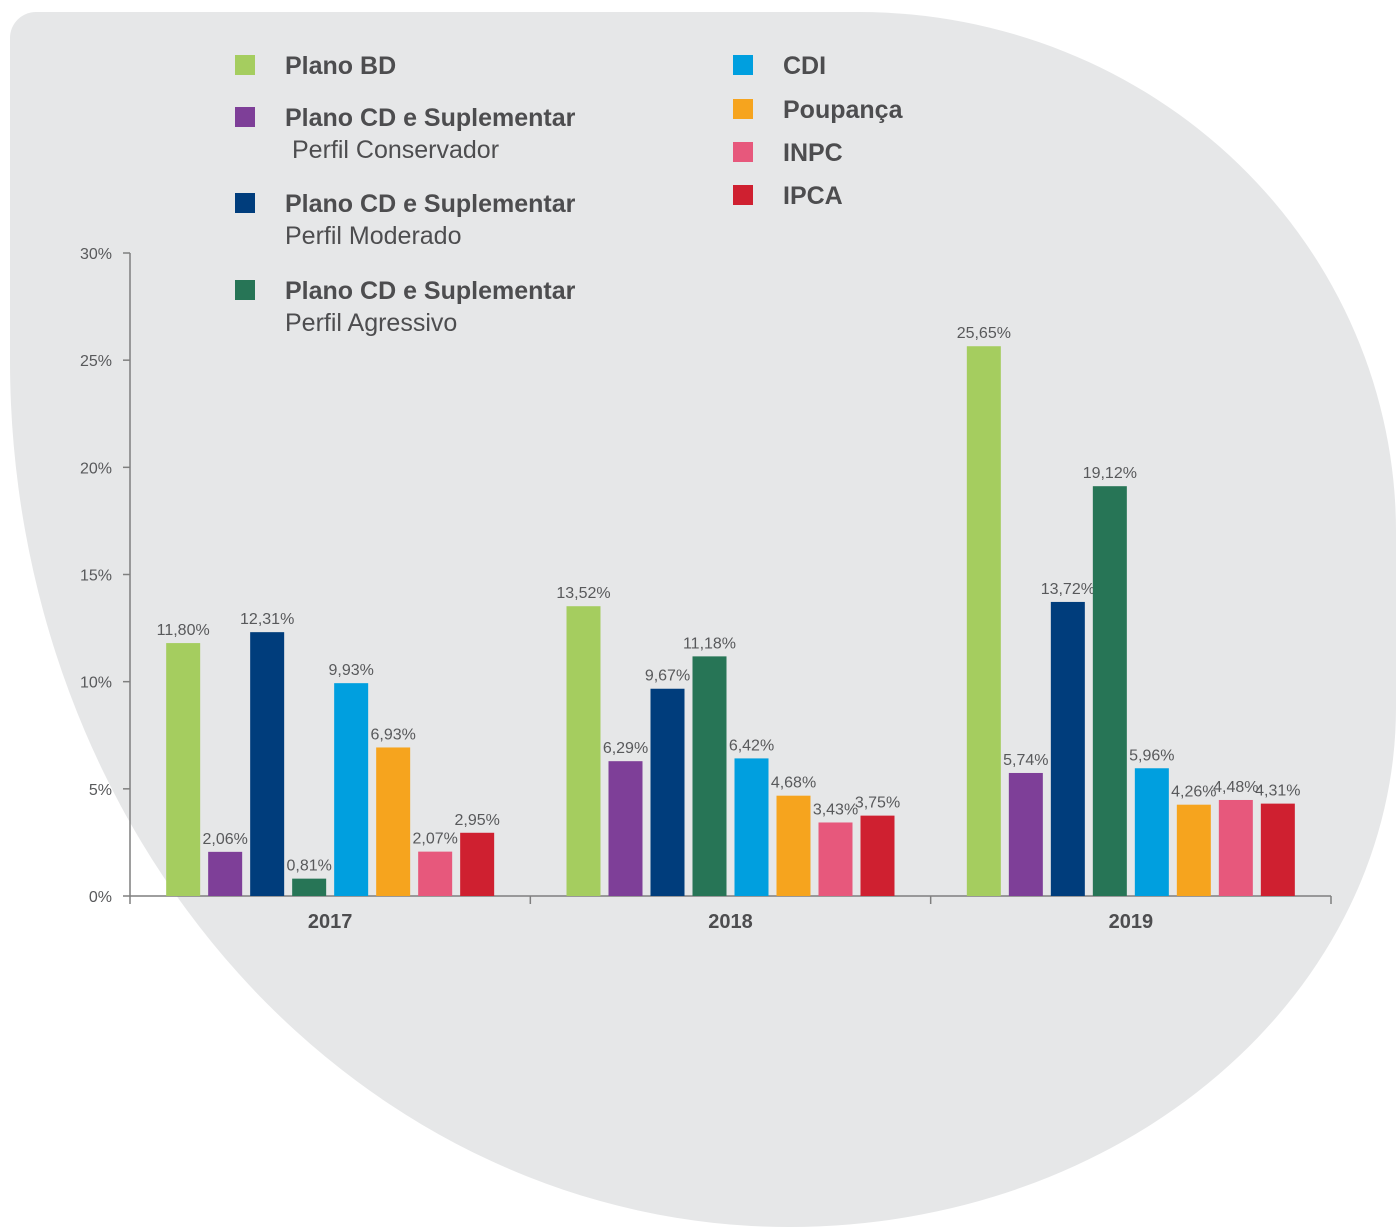 The image size is (1398, 1227). I want to click on legend-item: Plano CD e Suplementar Perfil Conservador, so click(405, 136).